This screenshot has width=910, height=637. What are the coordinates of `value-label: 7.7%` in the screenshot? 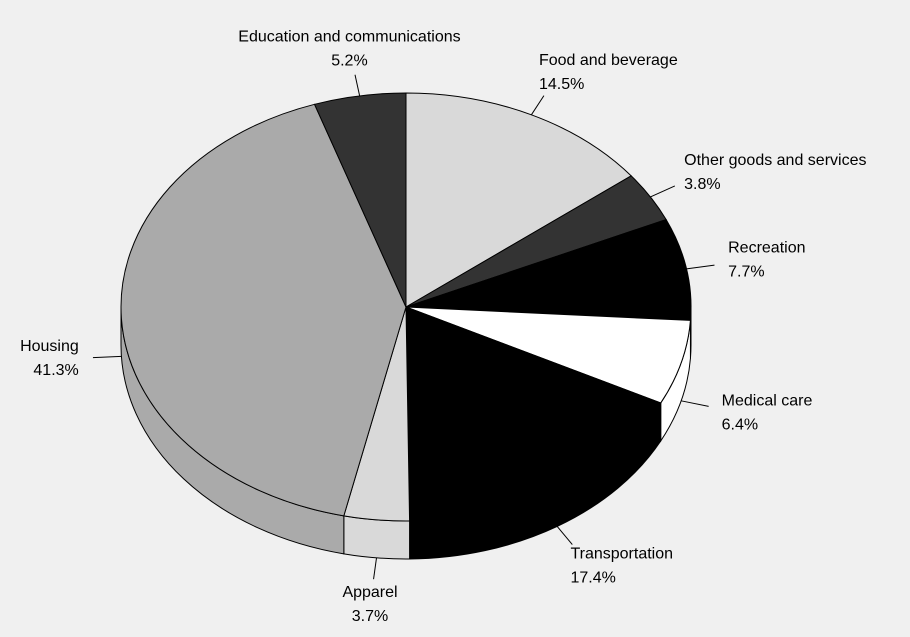 It's located at (746, 272).